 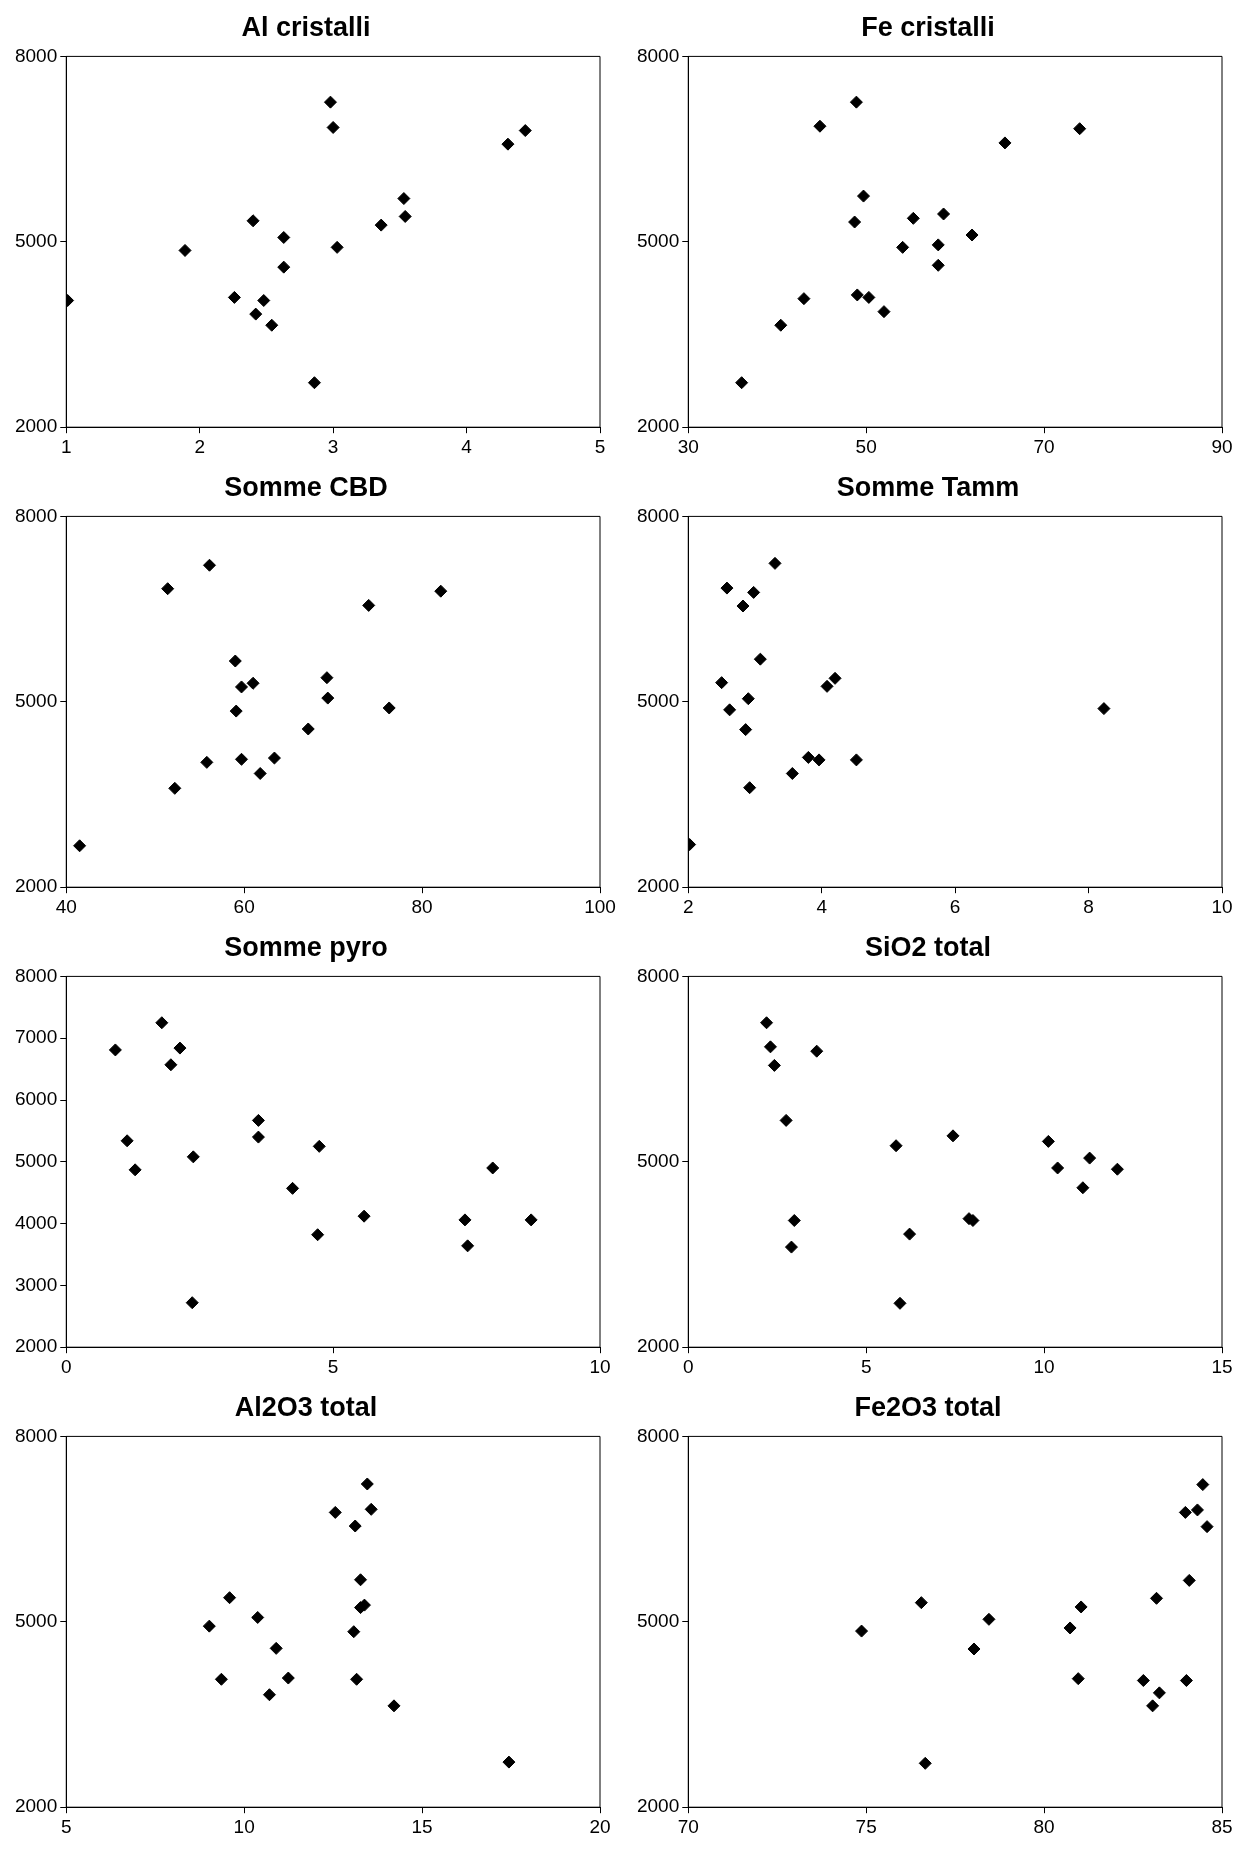 I want to click on y-tick-label: 4000, so click(x=36, y=1222).